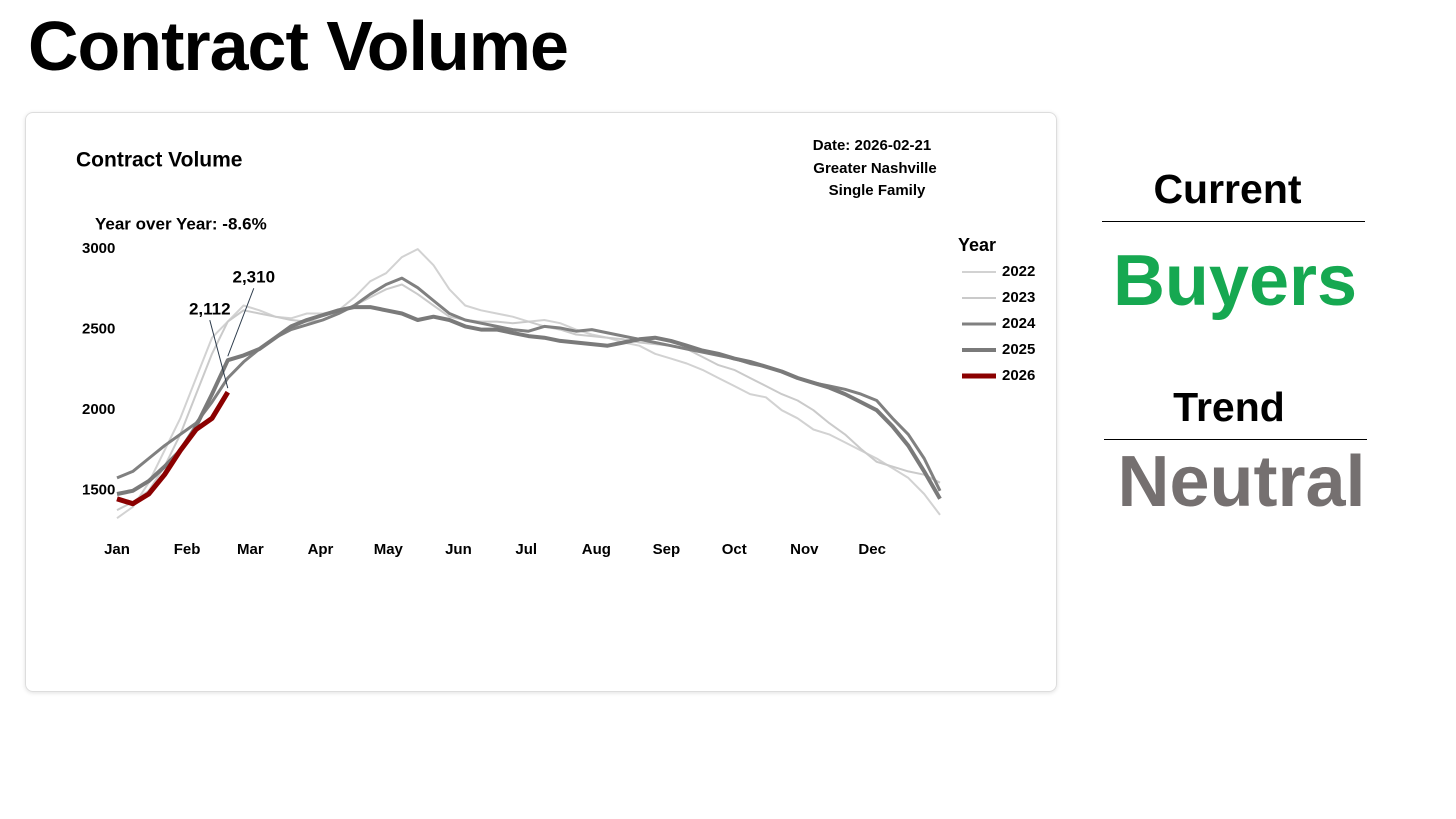  What do you see at coordinates (1018, 349) in the screenshot?
I see `legend-label: 2025` at bounding box center [1018, 349].